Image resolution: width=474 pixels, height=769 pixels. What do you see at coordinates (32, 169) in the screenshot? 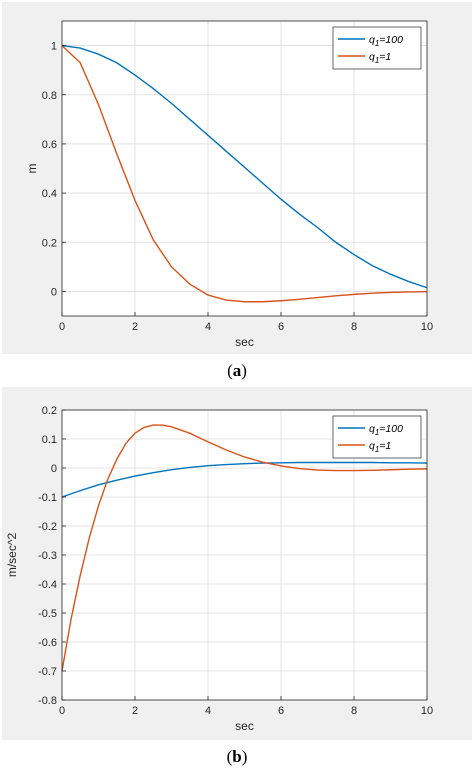
I see `y-axis-label: m` at bounding box center [32, 169].